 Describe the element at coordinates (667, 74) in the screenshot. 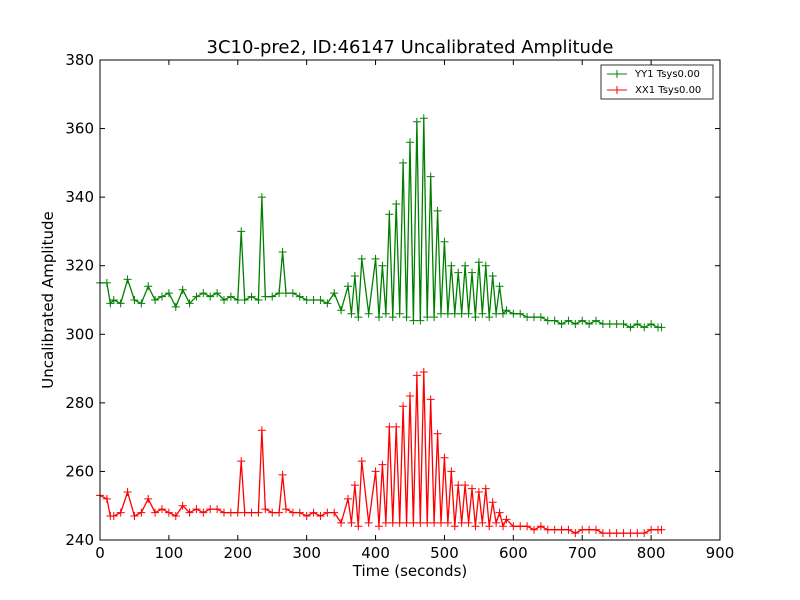

I see `legend-label-yy1: YY1 Tsys0.00` at that location.